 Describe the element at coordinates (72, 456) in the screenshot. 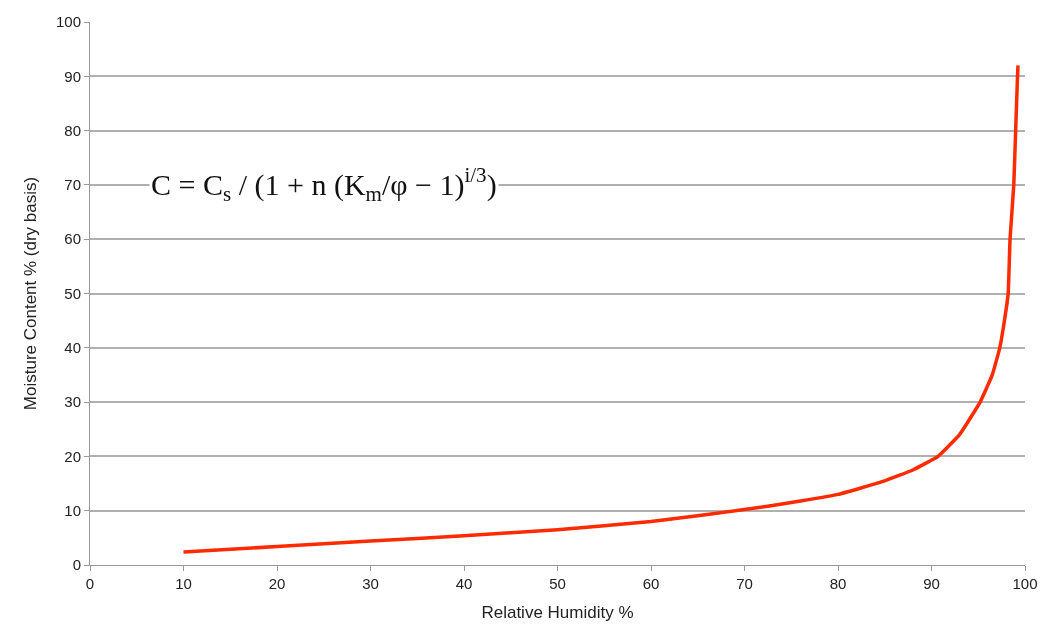

I see `y-tick-label: 20` at that location.